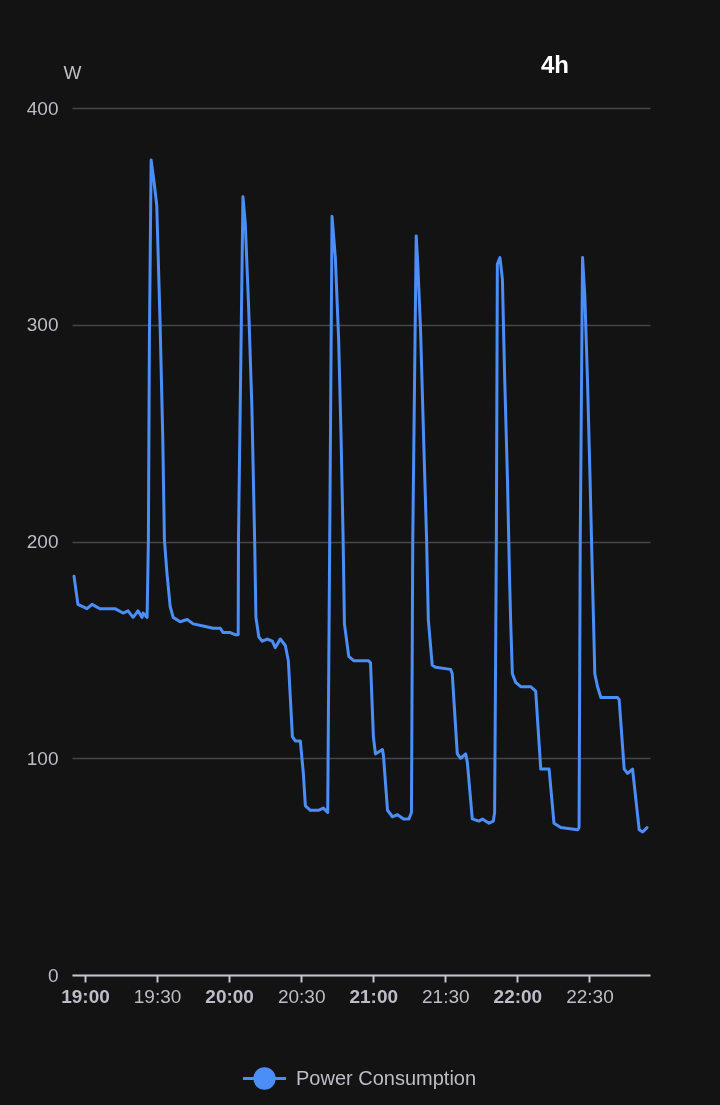  What do you see at coordinates (42, 108) in the screenshot?
I see `y-tick-label: 400` at bounding box center [42, 108].